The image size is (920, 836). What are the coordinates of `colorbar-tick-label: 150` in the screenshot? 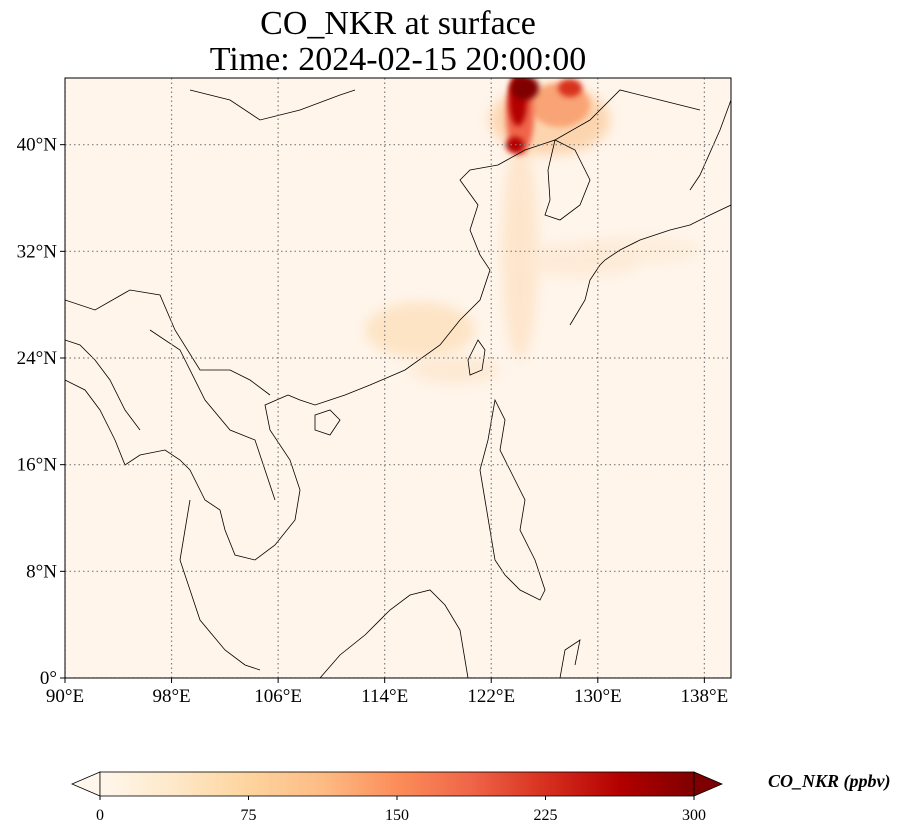 It's located at (397, 815).